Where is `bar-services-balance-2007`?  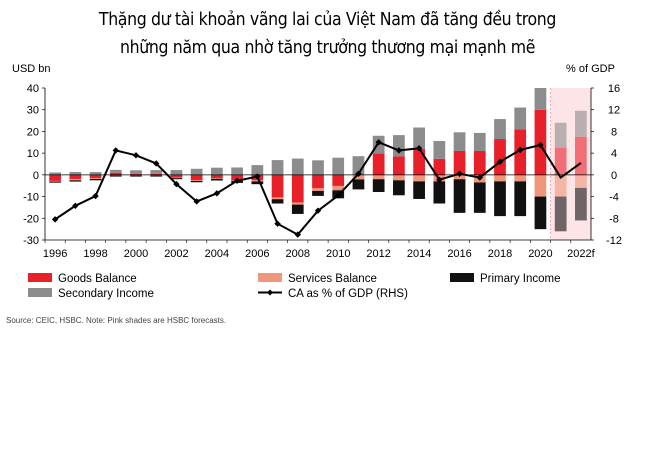
bar-services-balance-2007 is located at coordinates (277, 198).